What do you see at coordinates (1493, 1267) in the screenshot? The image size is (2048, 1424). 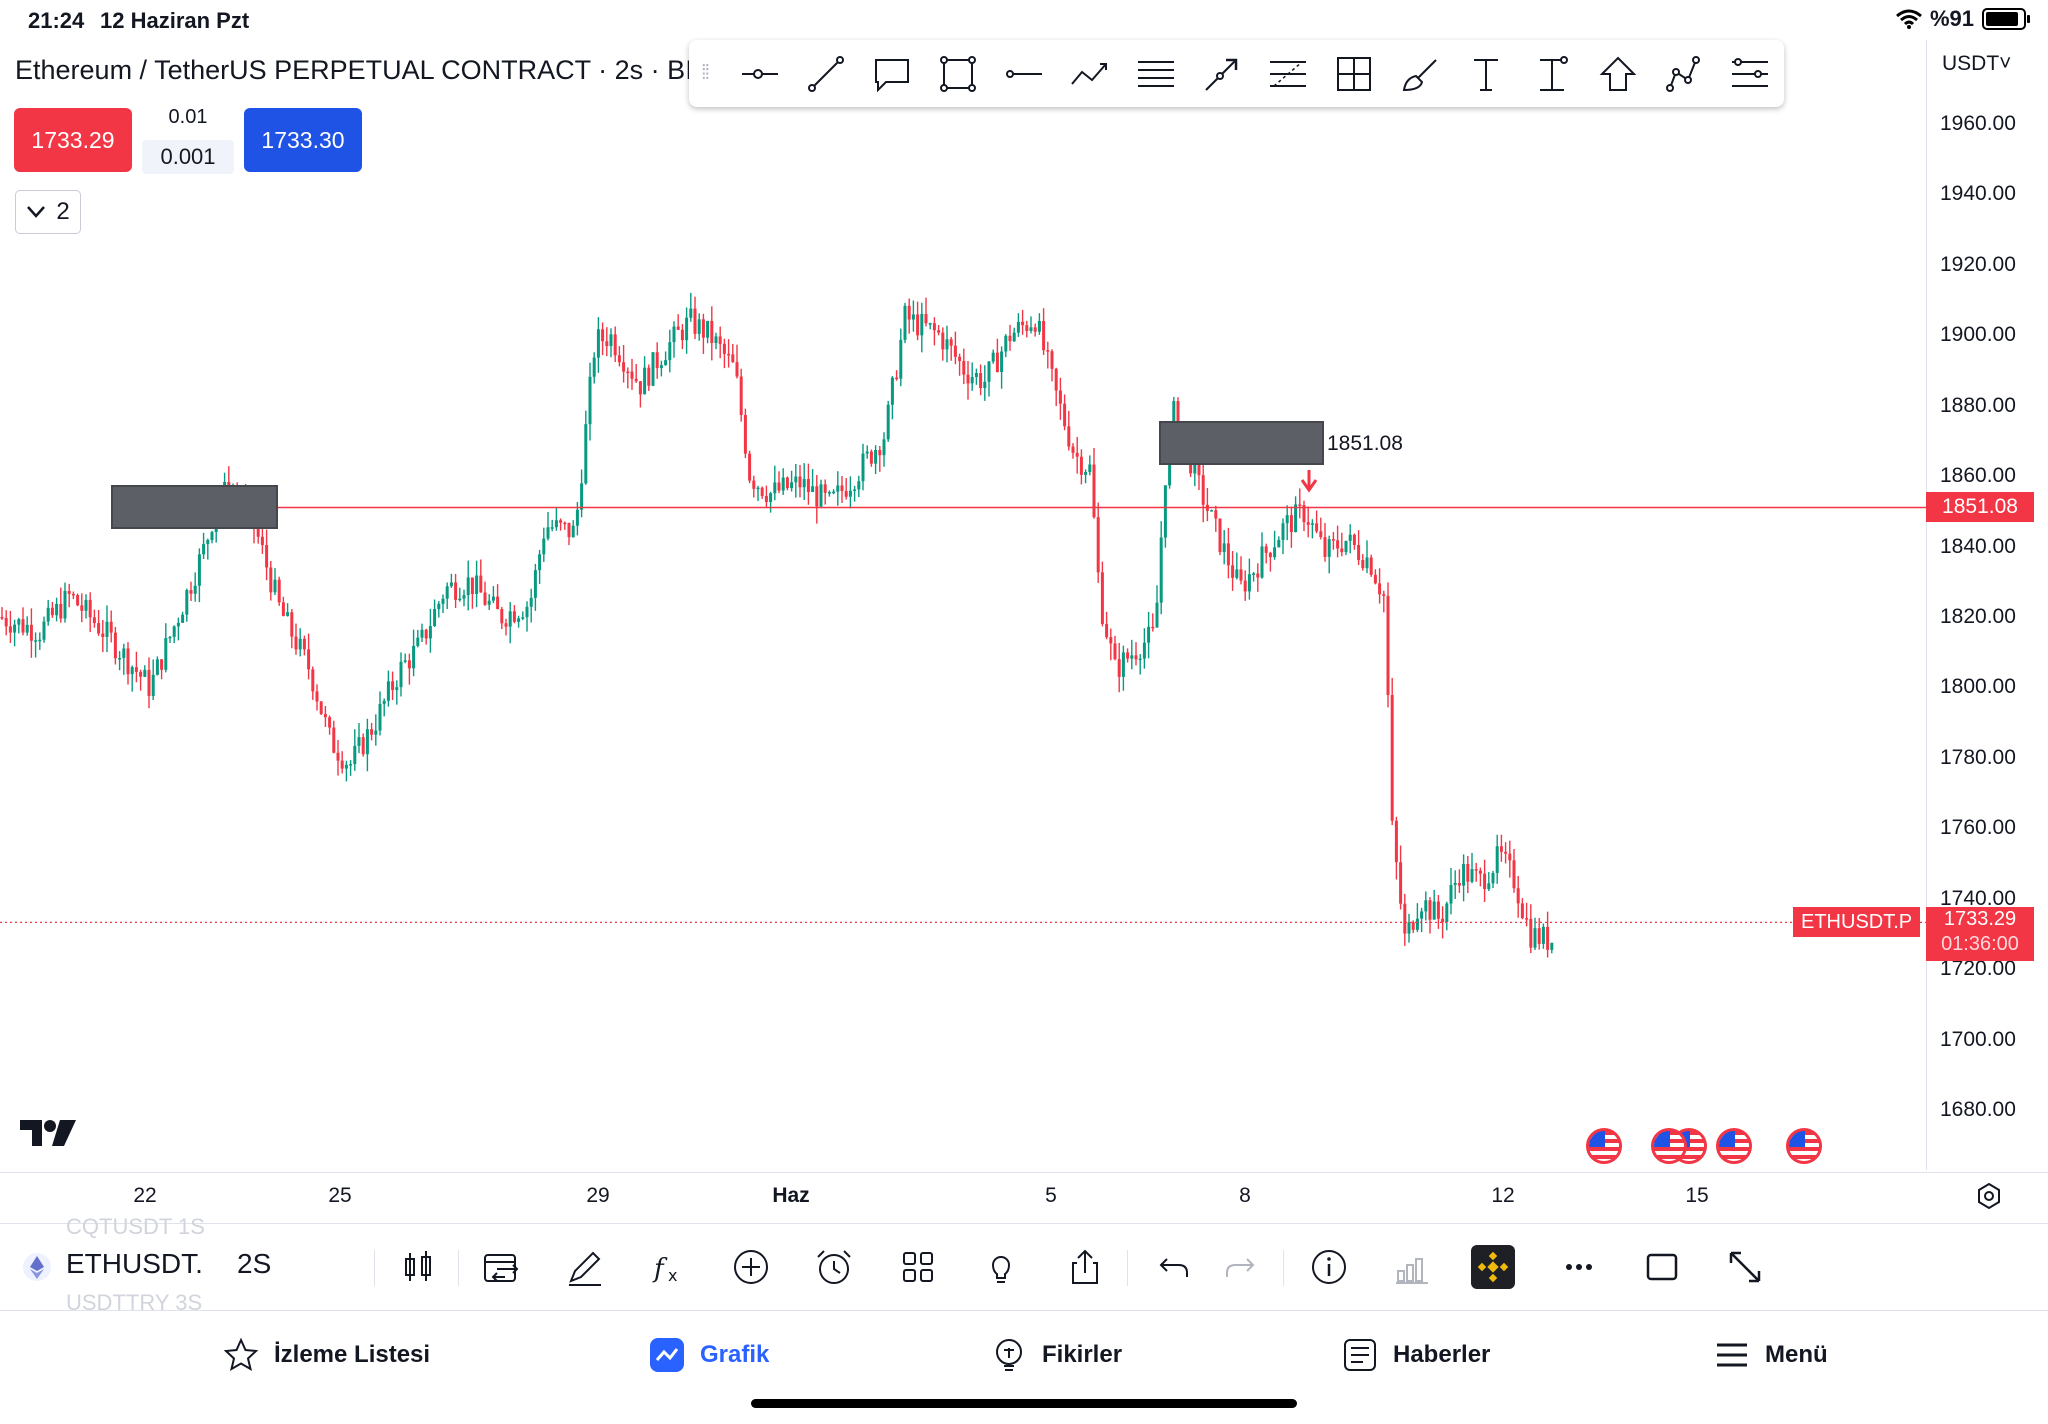 I see `broker-button` at bounding box center [1493, 1267].